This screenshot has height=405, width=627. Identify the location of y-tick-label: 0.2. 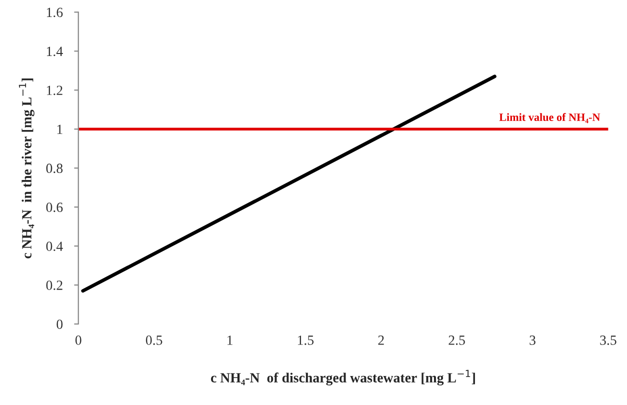
(54, 285).